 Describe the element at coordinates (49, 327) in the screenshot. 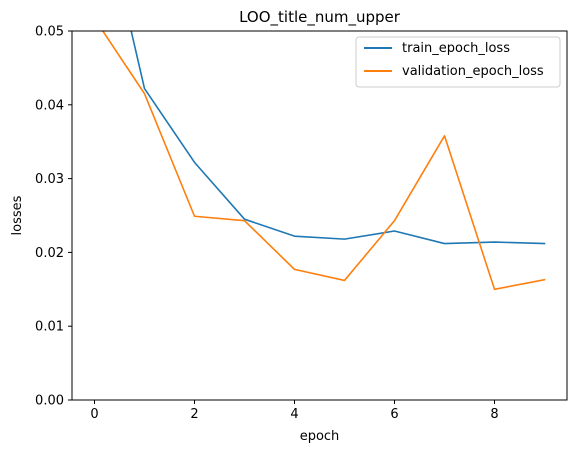

I see `y-tick-label: 0.01` at that location.